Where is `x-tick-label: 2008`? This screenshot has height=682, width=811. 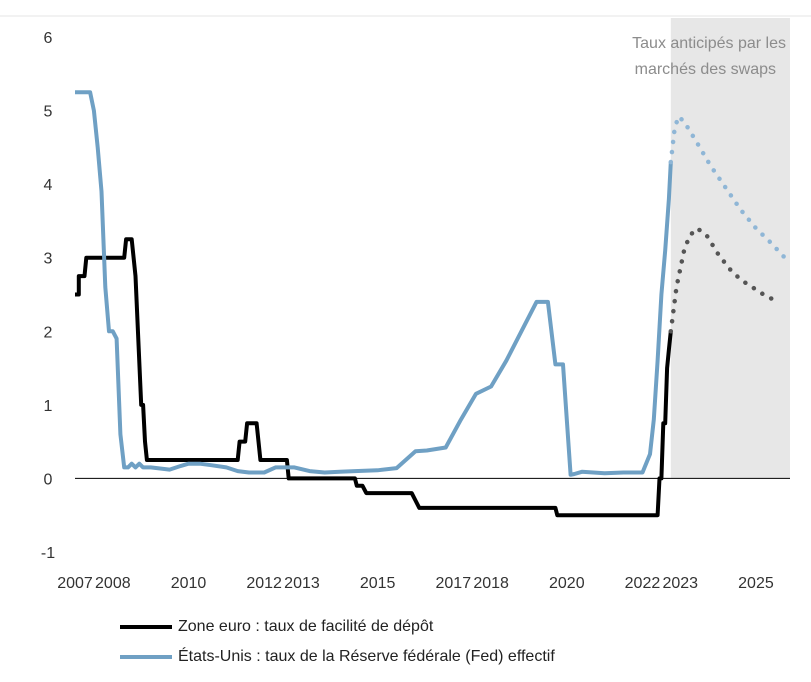
x-tick-label: 2008 is located at coordinates (113, 583).